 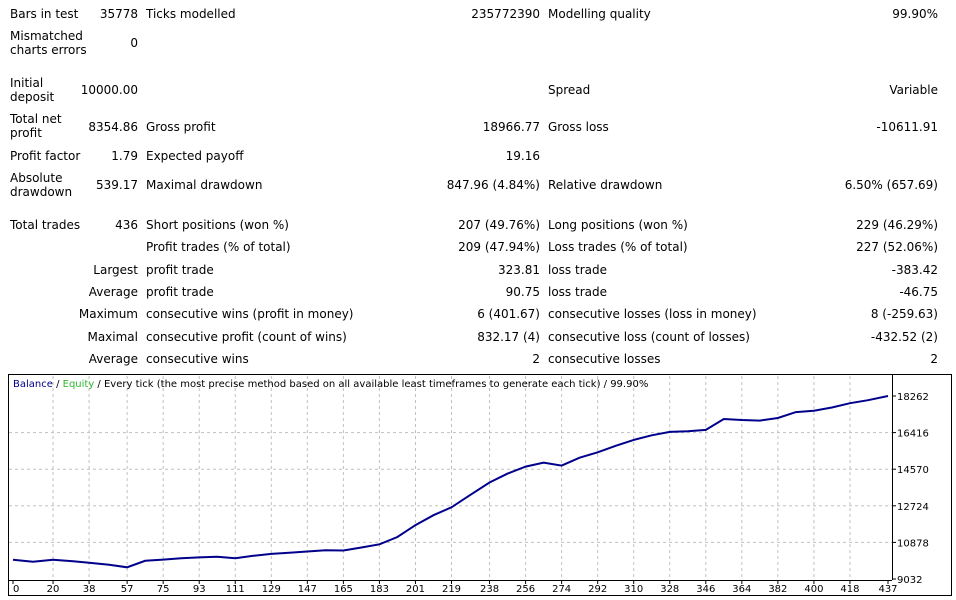 What do you see at coordinates (934, 359) in the screenshot?
I see `avg-cons-losses-value: 2` at bounding box center [934, 359].